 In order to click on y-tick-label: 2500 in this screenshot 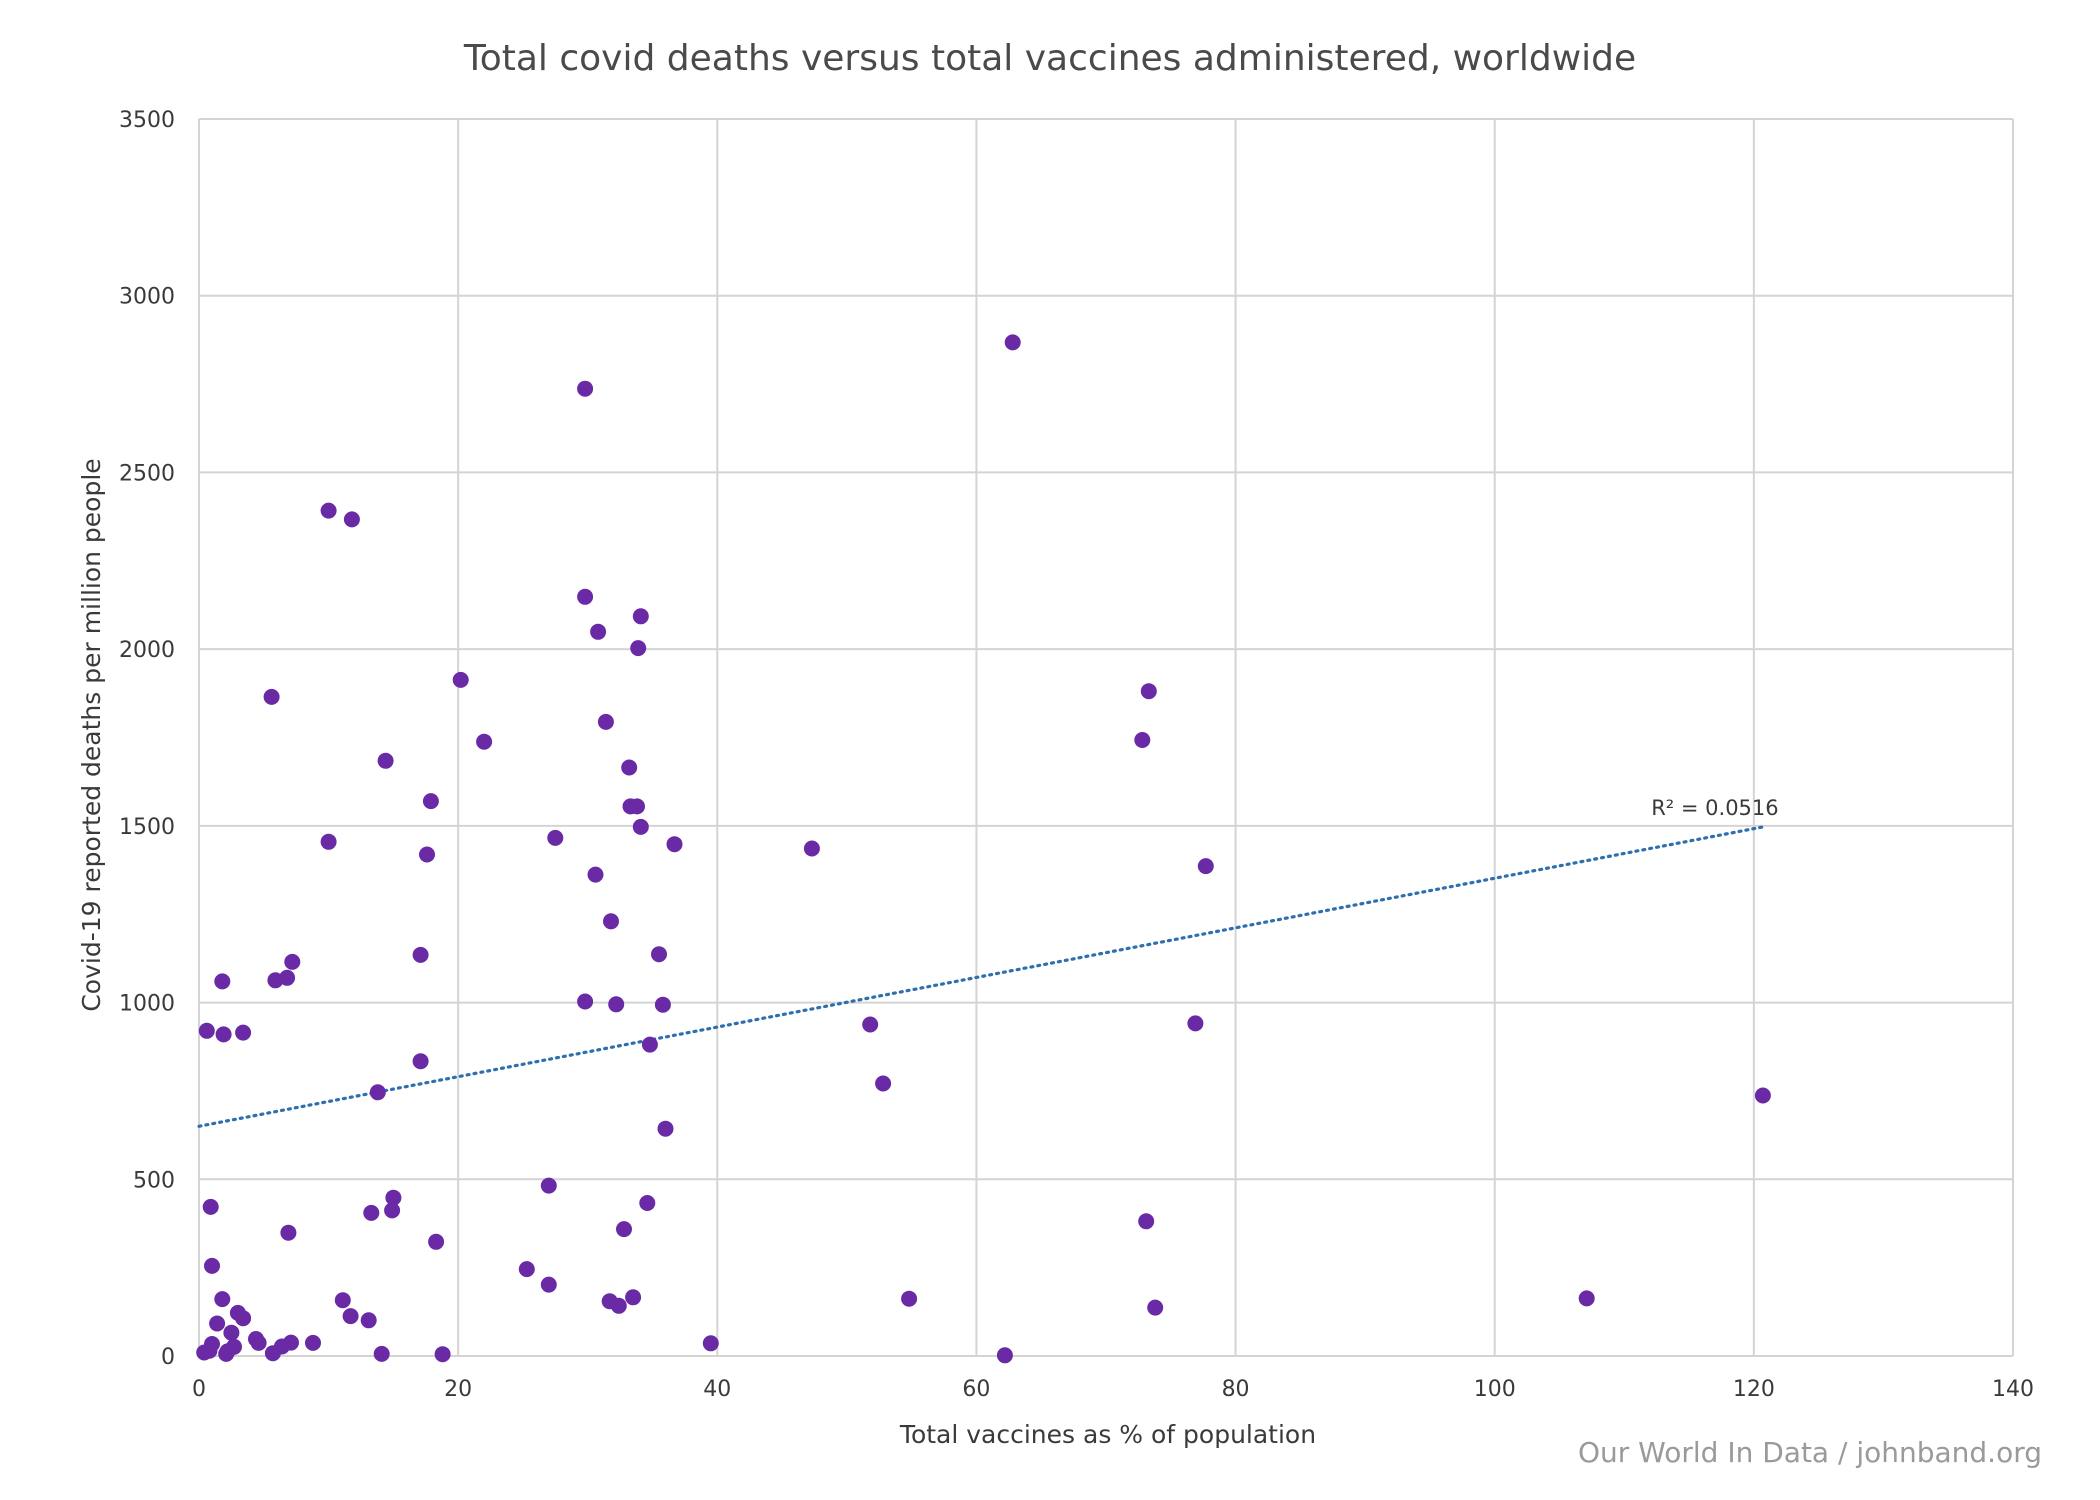, I will do `click(147, 473)`.